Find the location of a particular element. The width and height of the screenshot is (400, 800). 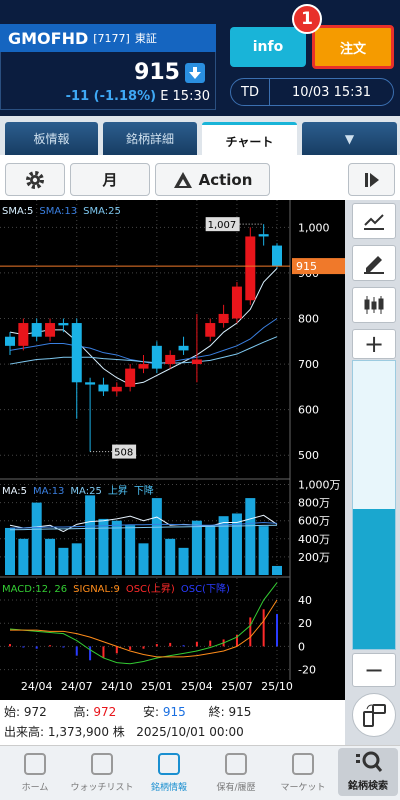

tab-active: チャート is located at coordinates (249, 140).